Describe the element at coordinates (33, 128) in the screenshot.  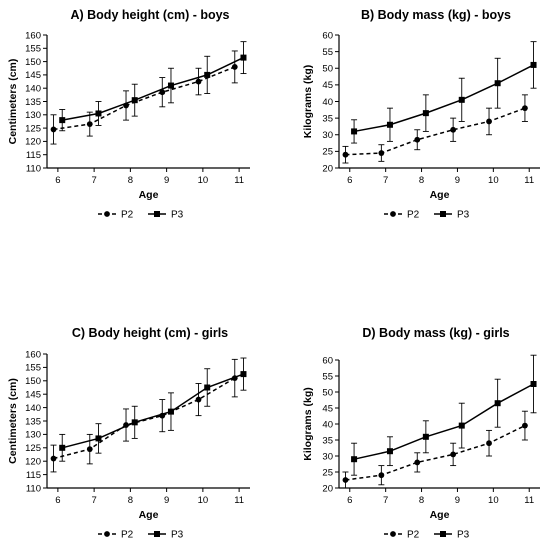
I see `y-tick-label: 125` at that location.